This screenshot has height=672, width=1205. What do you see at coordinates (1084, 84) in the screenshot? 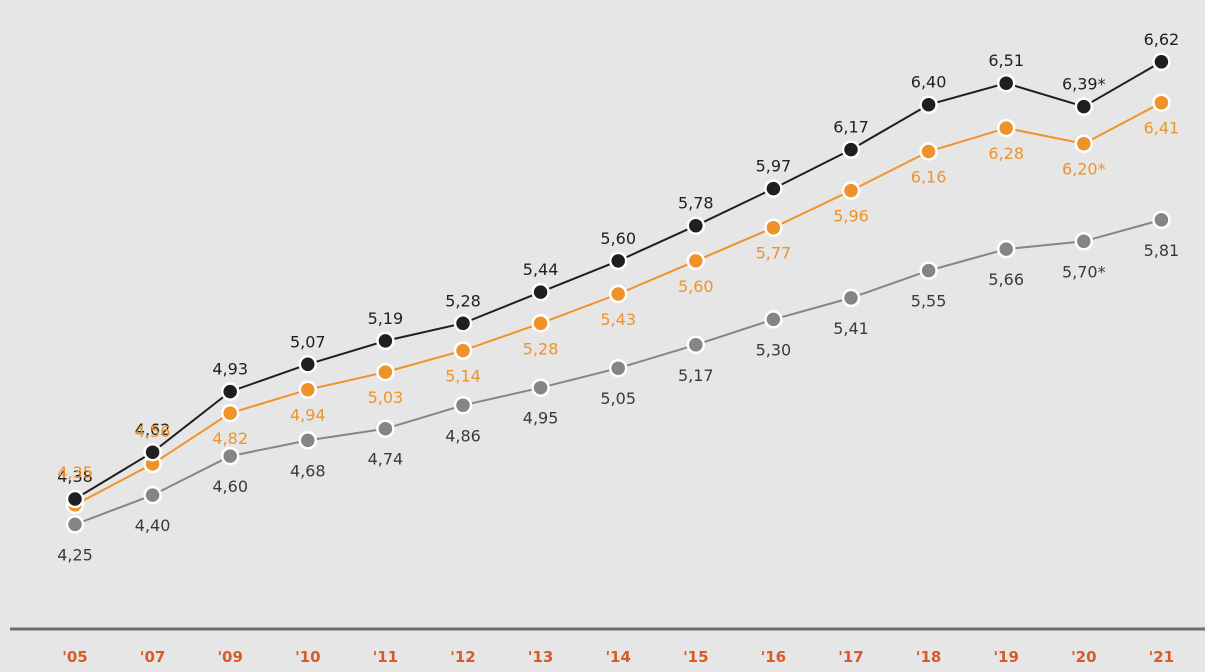
I see `series-1-data-label: 6,39*` at bounding box center [1084, 84].